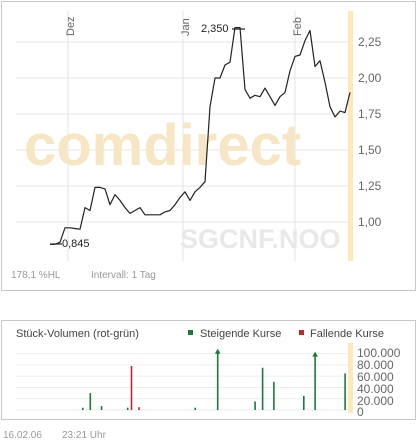 Image resolution: width=417 pixels, height=443 pixels. Describe the element at coordinates (347, 334) in the screenshot. I see `legend-fall-label: Fallende Kurse` at that location.